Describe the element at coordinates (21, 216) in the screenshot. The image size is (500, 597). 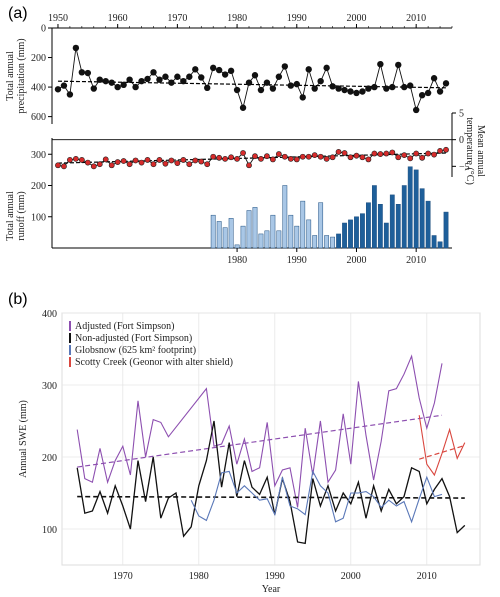
I see `runoff-y-title-line: runoff (mm)` at that location.